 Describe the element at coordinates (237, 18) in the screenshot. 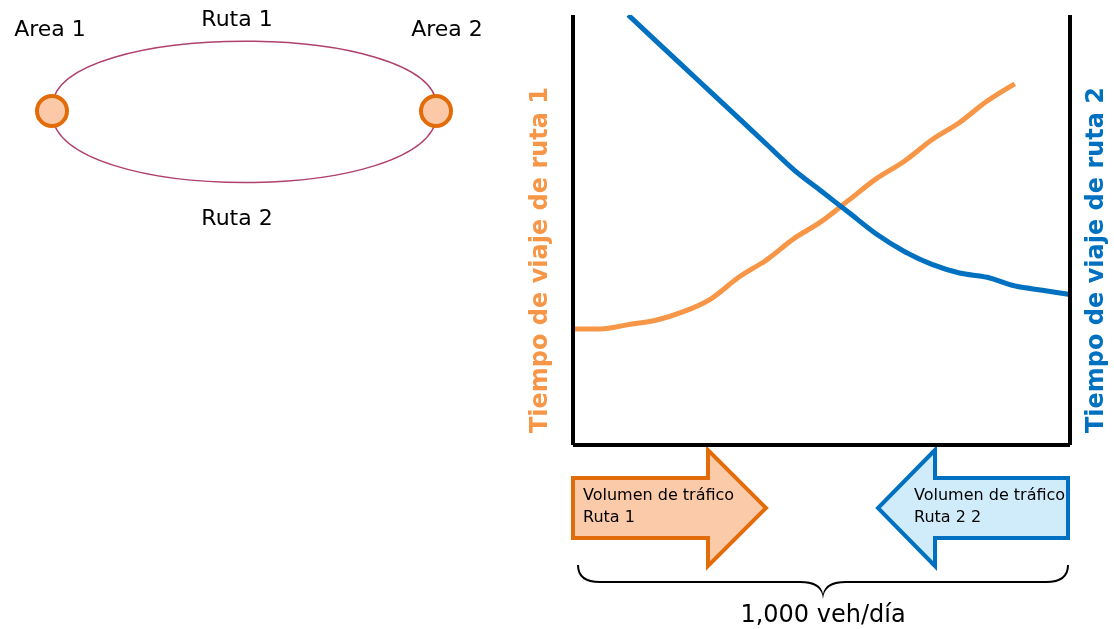

I see `text: Ruta 1` at that location.